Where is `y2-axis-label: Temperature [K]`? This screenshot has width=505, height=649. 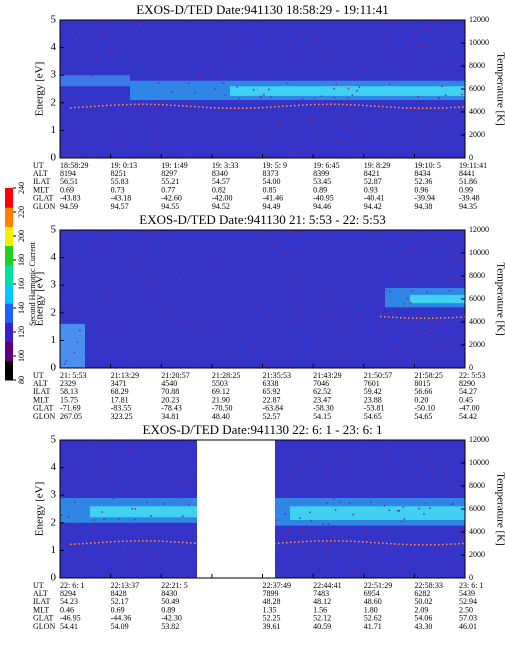
y2-axis-label: Temperature [K] is located at coordinates (499, 298).